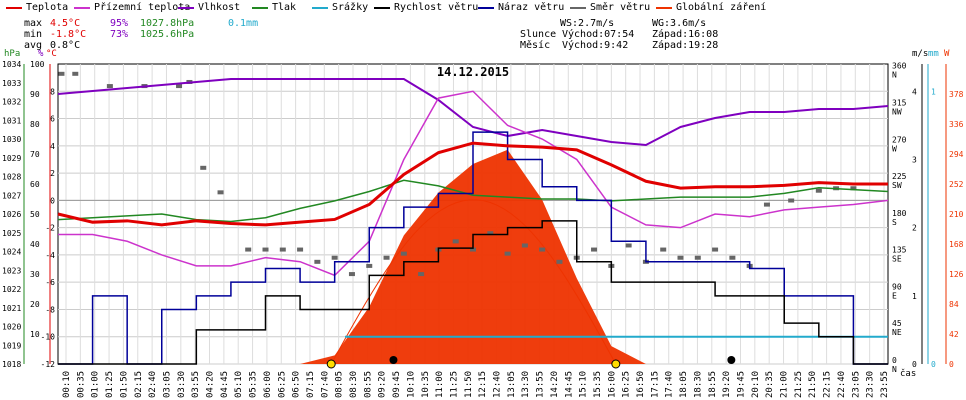 The height and width of the screenshot is (400, 966). What do you see at coordinates (35, 124) in the screenshot?
I see `y-tick-pct: 80` at bounding box center [35, 124].